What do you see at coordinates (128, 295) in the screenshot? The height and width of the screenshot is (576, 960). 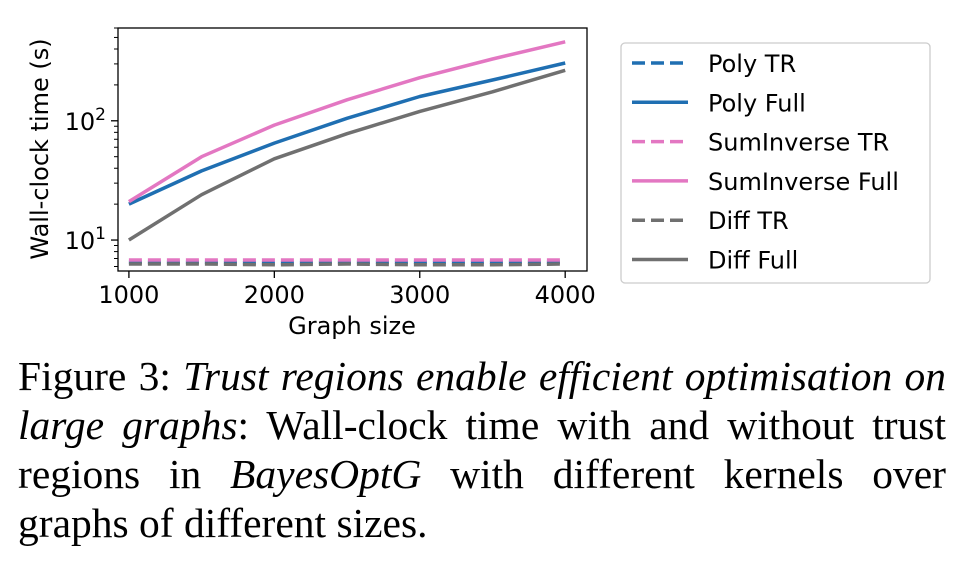 I see `x-tick-label: 1000` at bounding box center [128, 295].